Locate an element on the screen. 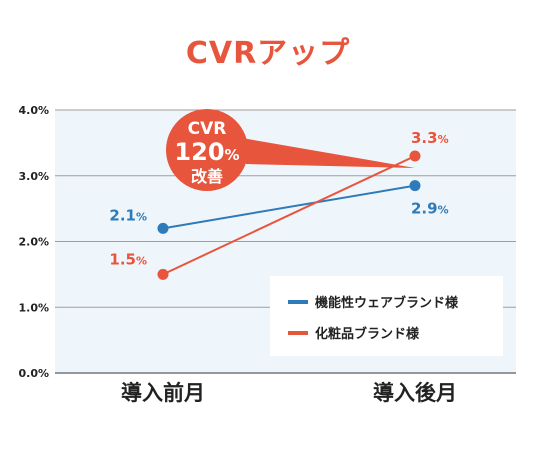 The image size is (536, 449). y-tick-label: 3.0% is located at coordinates (33, 176).